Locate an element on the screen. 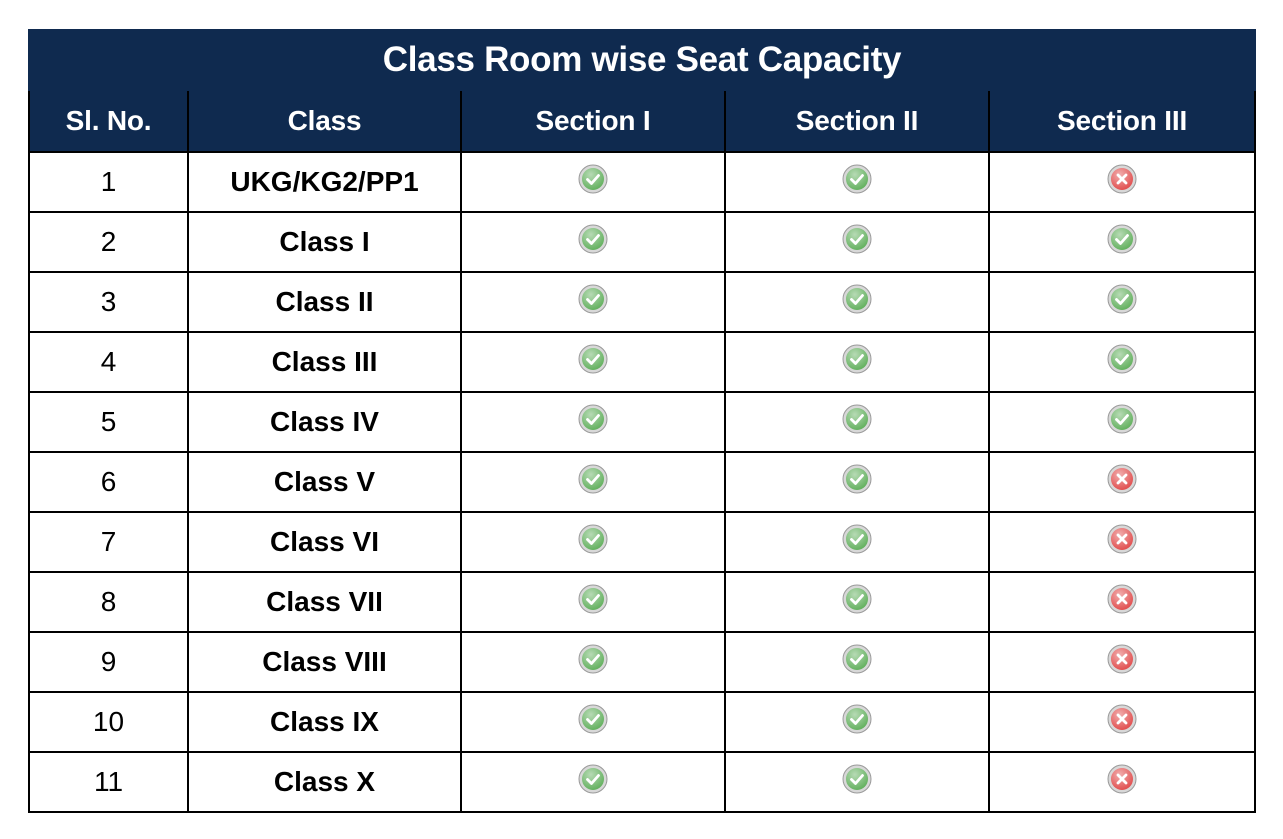  class-name-cell: Class VII is located at coordinates (324, 602).